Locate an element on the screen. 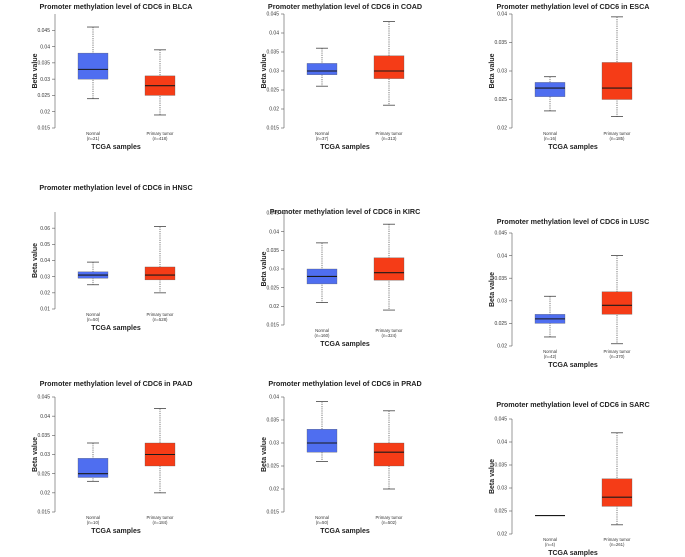 This screenshot has width=685, height=557. sample-count-label: (n=37) is located at coordinates (322, 138).